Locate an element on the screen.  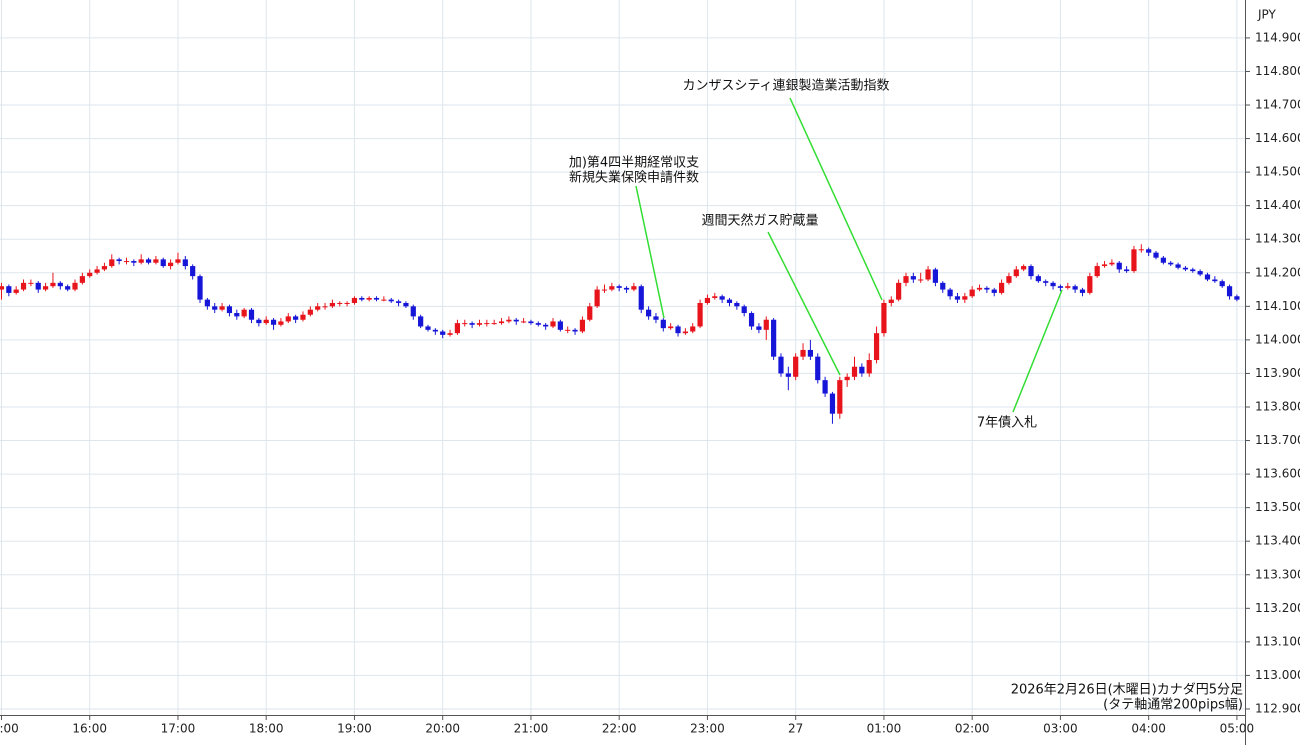
y-tick-label: 113.400 is located at coordinates (1277, 541).